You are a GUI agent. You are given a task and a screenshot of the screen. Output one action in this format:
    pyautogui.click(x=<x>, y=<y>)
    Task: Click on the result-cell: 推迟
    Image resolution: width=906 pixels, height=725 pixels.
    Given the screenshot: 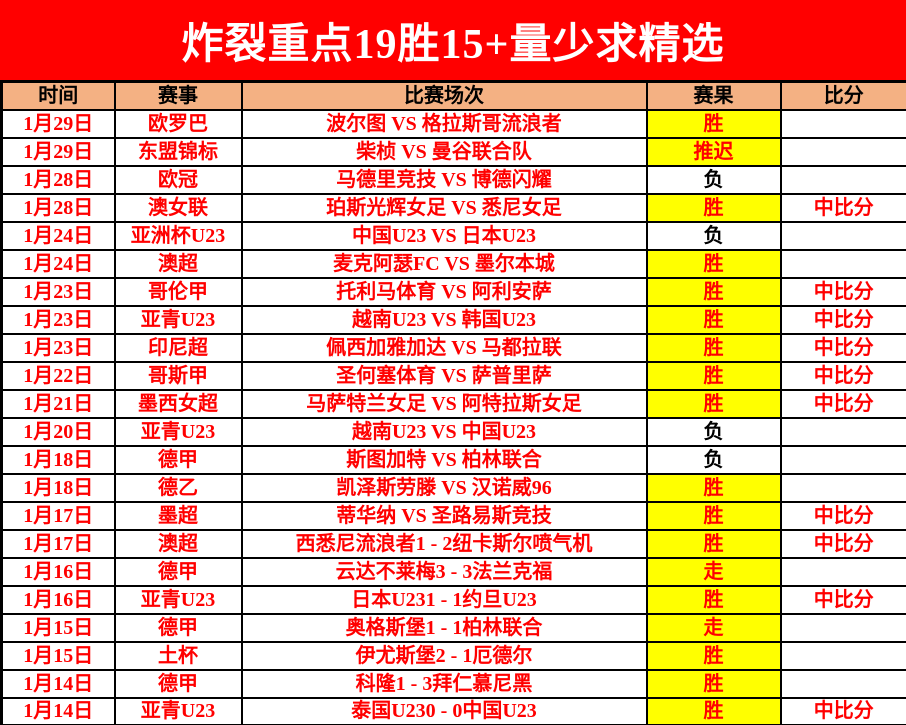 What is the action you would take?
    pyautogui.click(x=713, y=151)
    